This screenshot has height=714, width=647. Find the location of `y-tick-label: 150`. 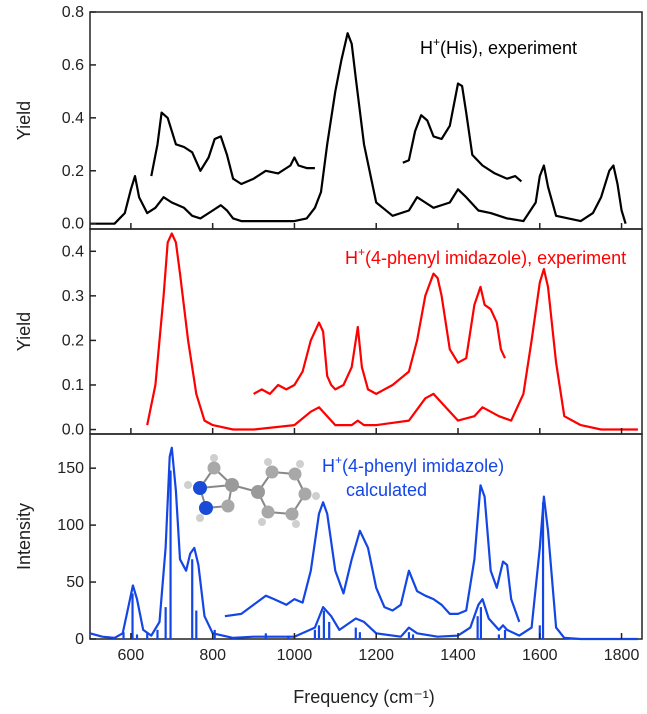

y-tick-label: 150 is located at coordinates (70, 468).